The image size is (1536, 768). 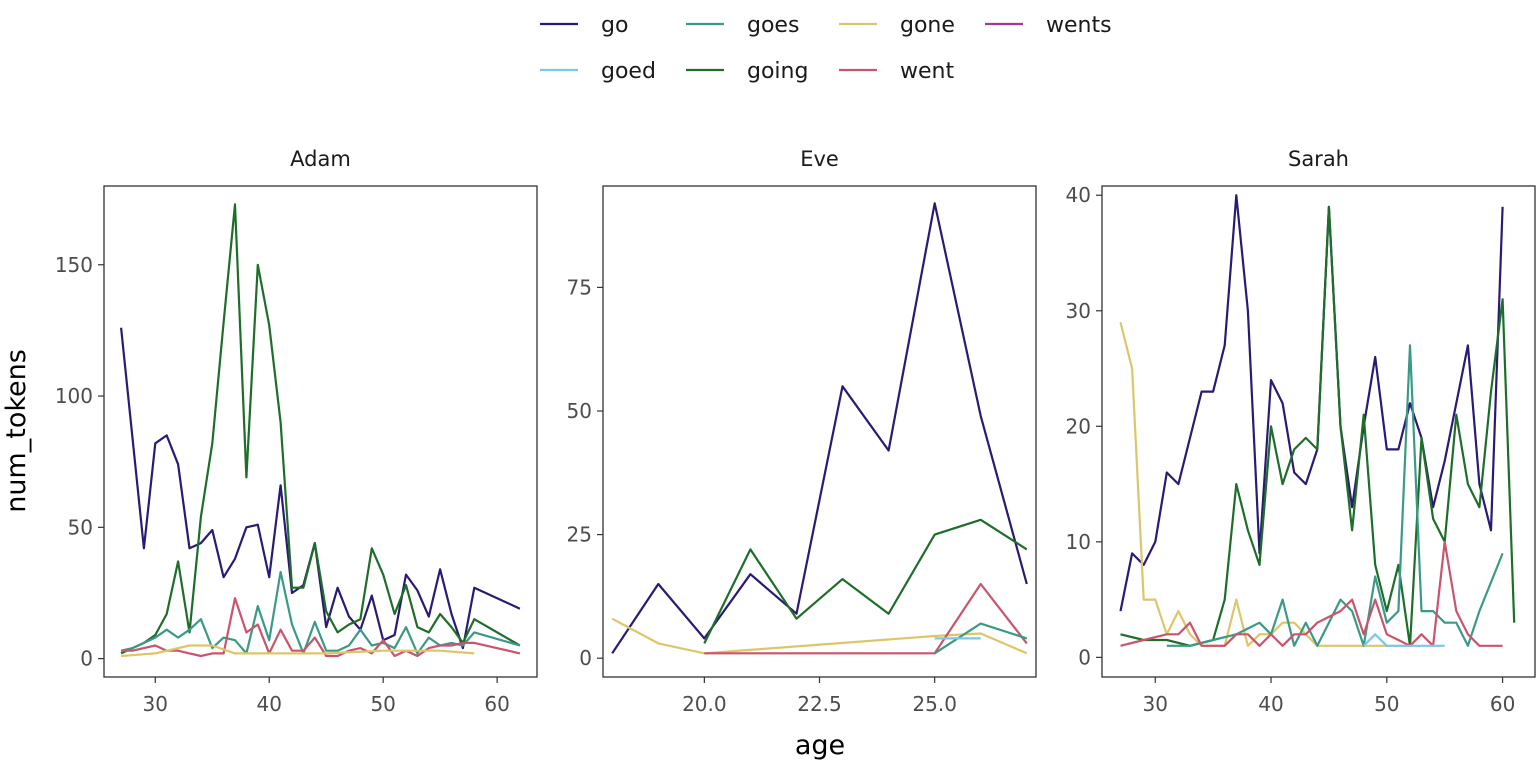 What do you see at coordinates (320, 159) in the screenshot?
I see `panel-title-adam: Adam` at bounding box center [320, 159].